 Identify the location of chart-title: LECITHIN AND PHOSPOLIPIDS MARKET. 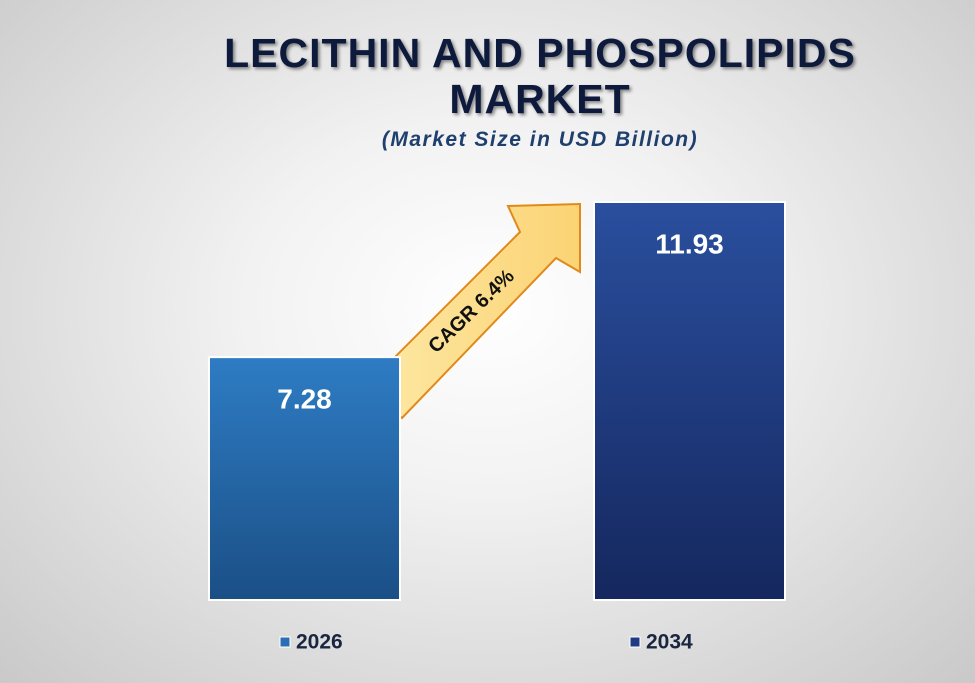
(540, 76).